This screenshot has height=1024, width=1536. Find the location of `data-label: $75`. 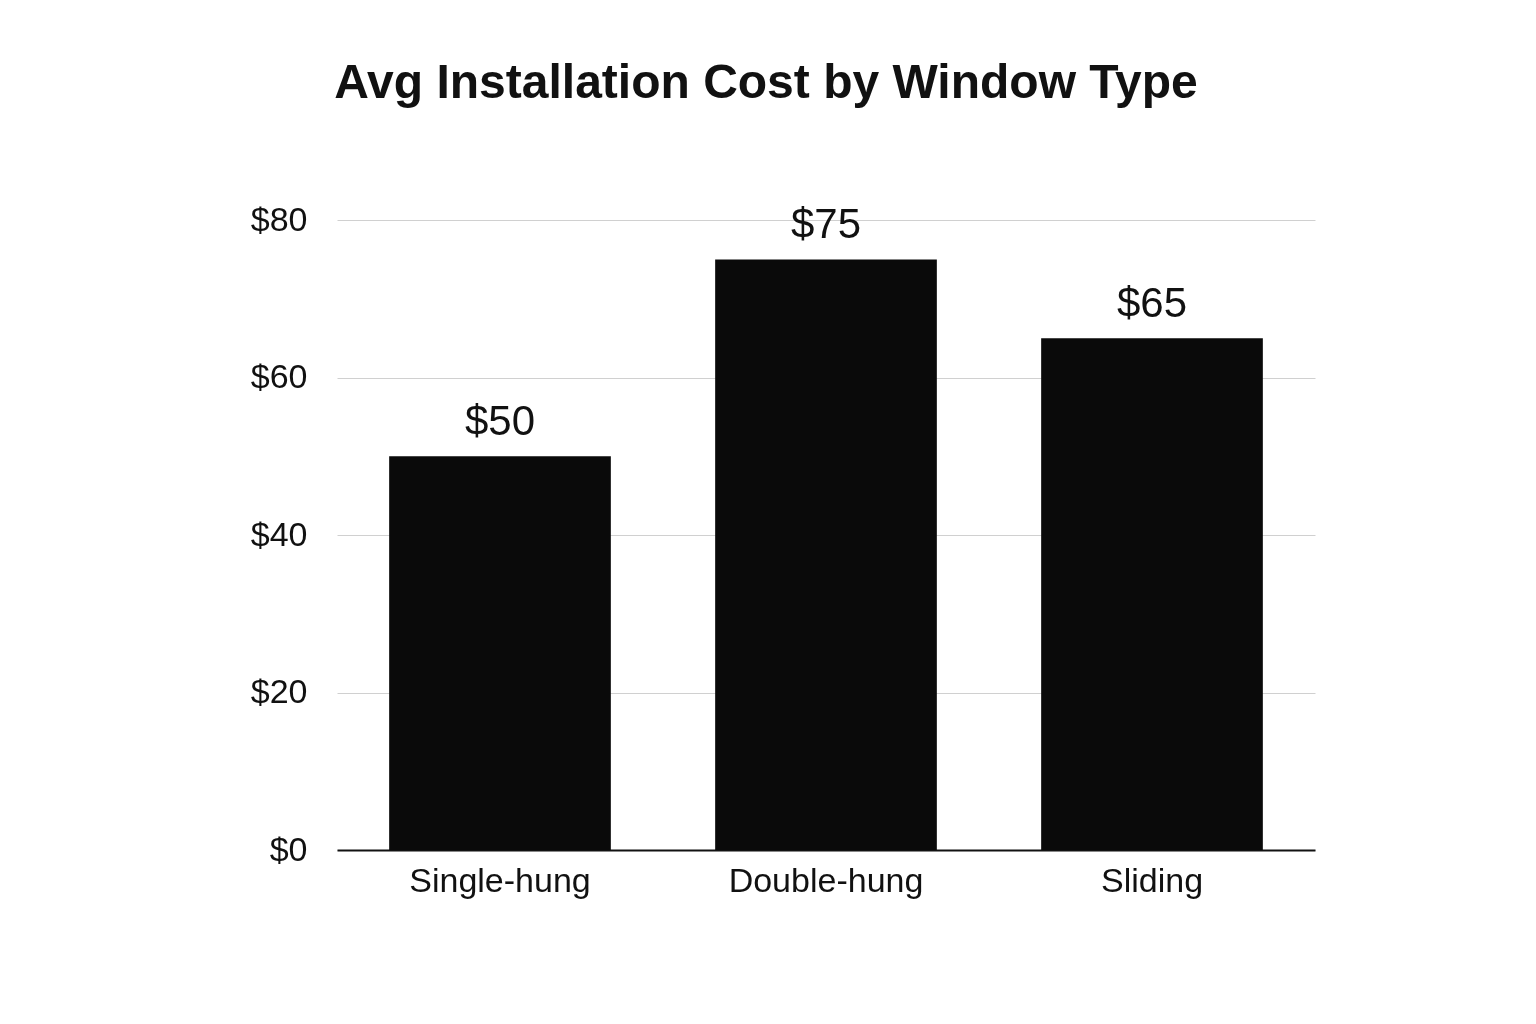

data-label: $75 is located at coordinates (826, 224).